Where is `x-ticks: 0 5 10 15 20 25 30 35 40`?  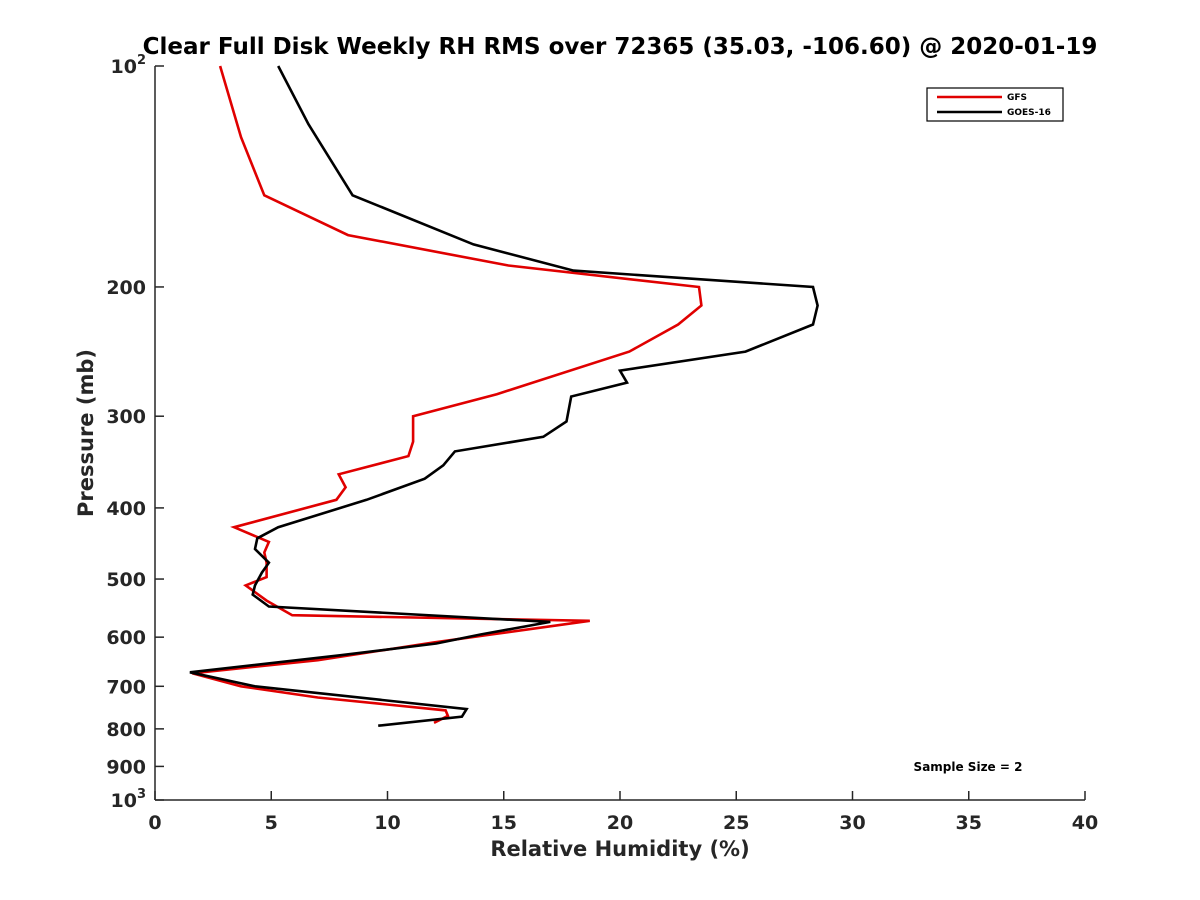
x-ticks: 0 5 10 15 20 25 30 35 40 is located at coordinates (623, 812).